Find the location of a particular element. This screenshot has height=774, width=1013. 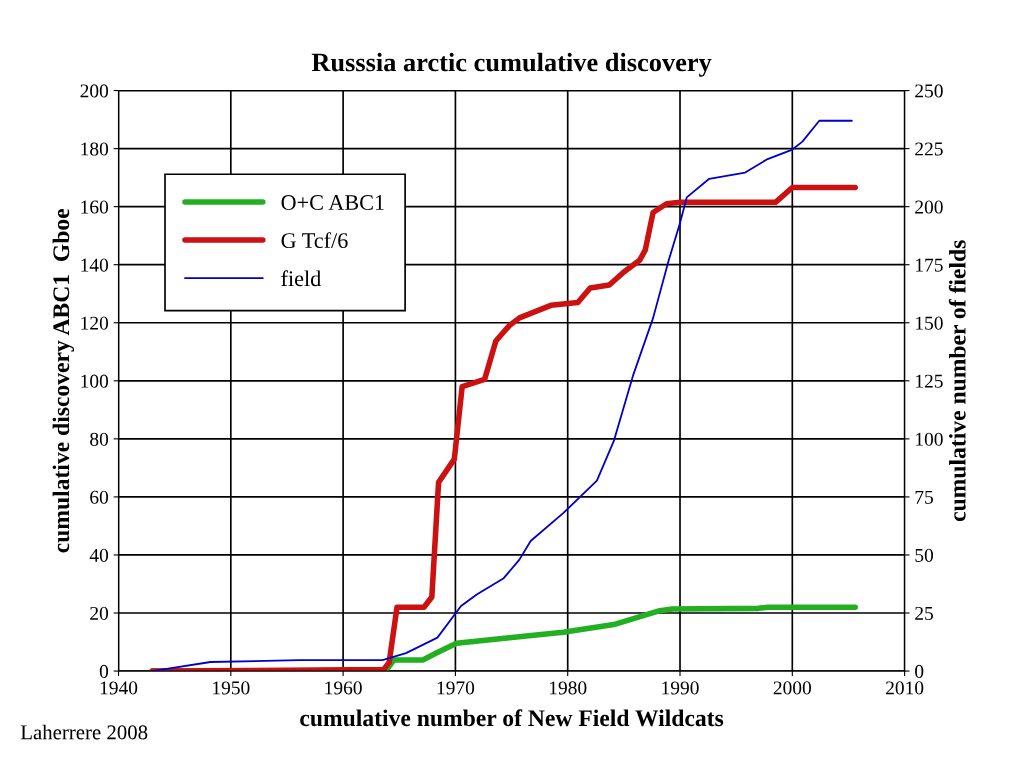

y2-tick-label: 25 is located at coordinates (924, 613).